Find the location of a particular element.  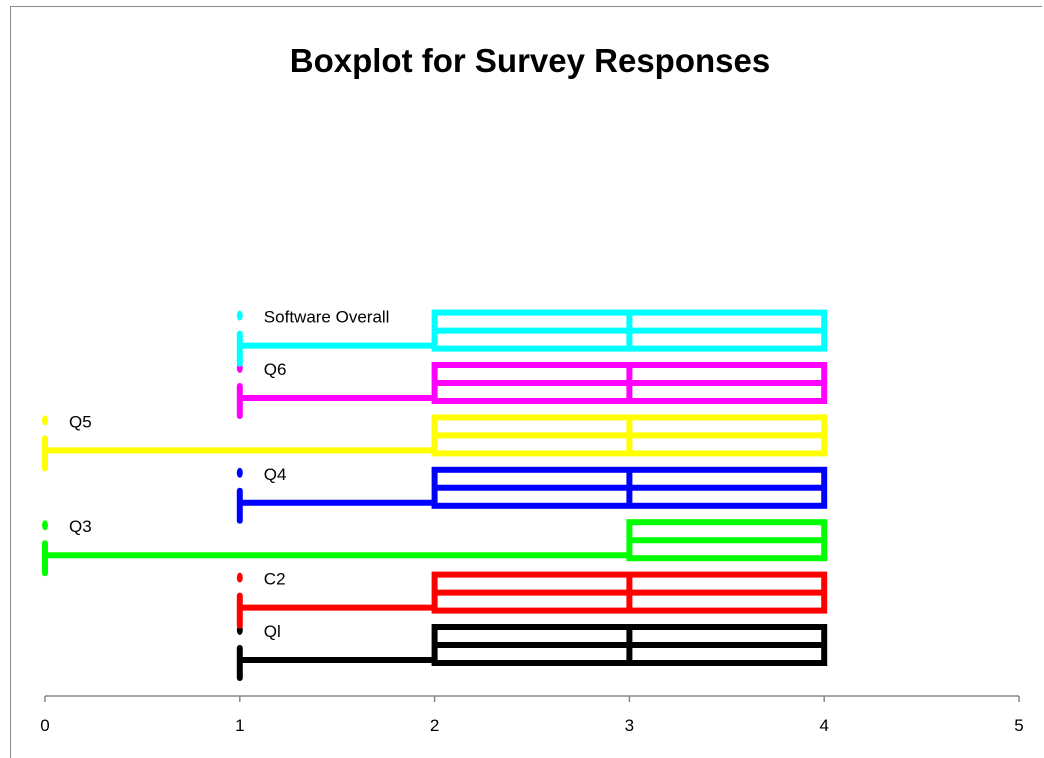

series-ql: Ql is located at coordinates (532, 651).